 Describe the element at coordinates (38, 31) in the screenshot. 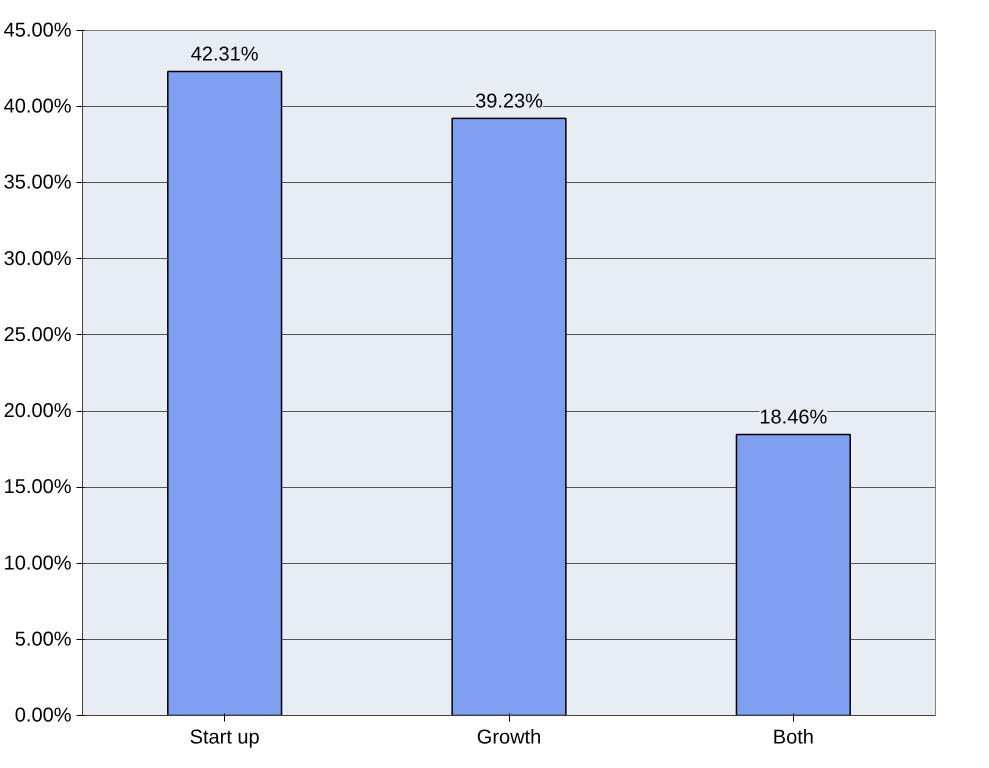

I see `y-tick-label: 45.00%` at that location.